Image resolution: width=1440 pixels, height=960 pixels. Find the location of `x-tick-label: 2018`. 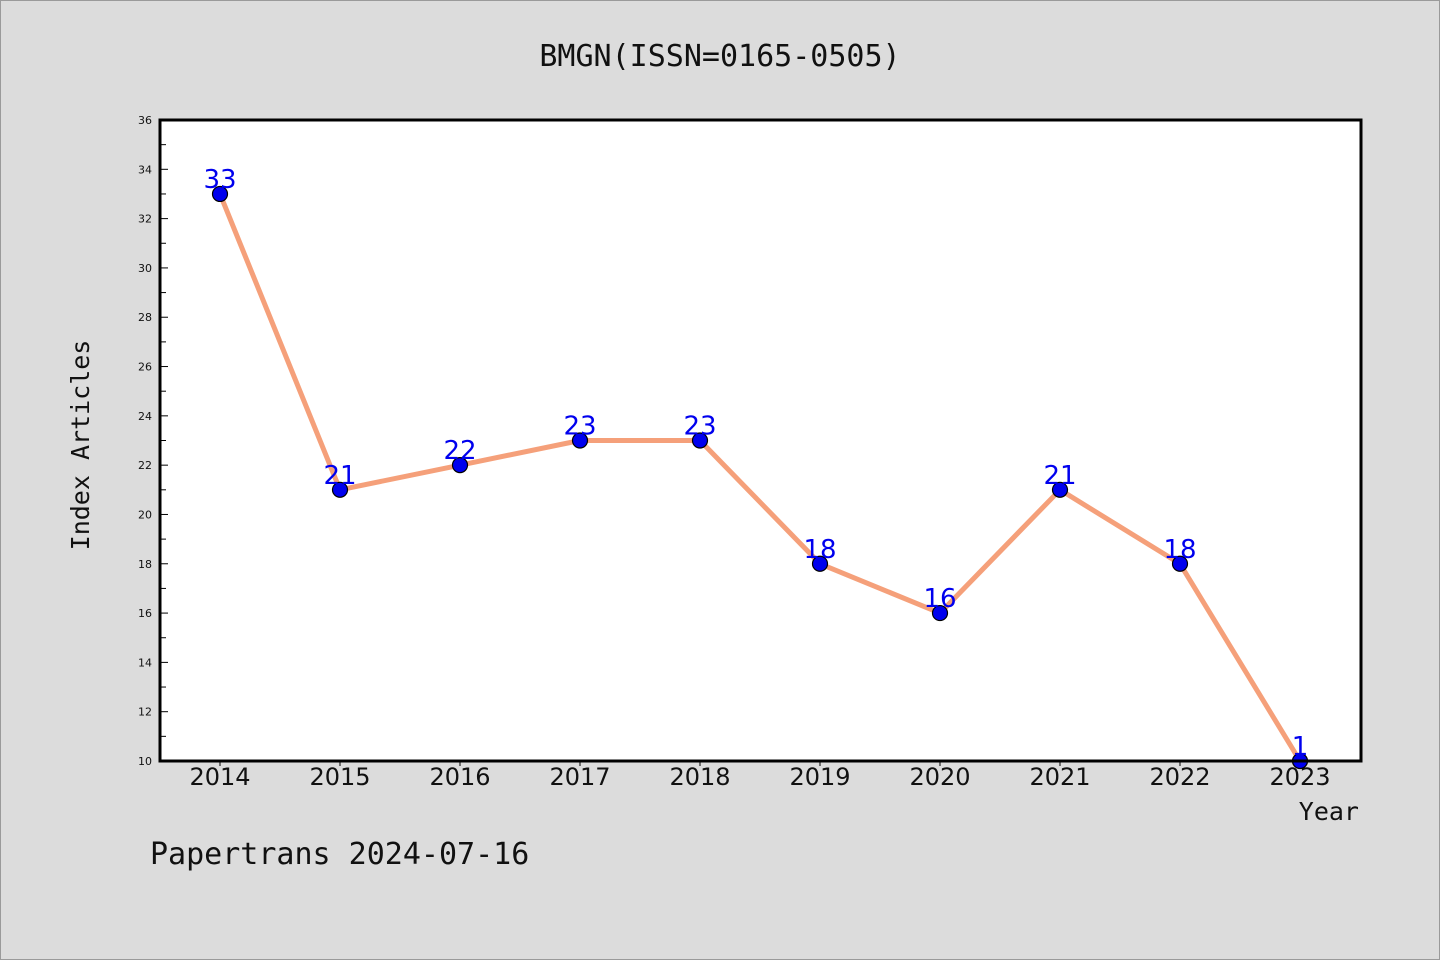

x-tick-label: 2018 is located at coordinates (699, 777).